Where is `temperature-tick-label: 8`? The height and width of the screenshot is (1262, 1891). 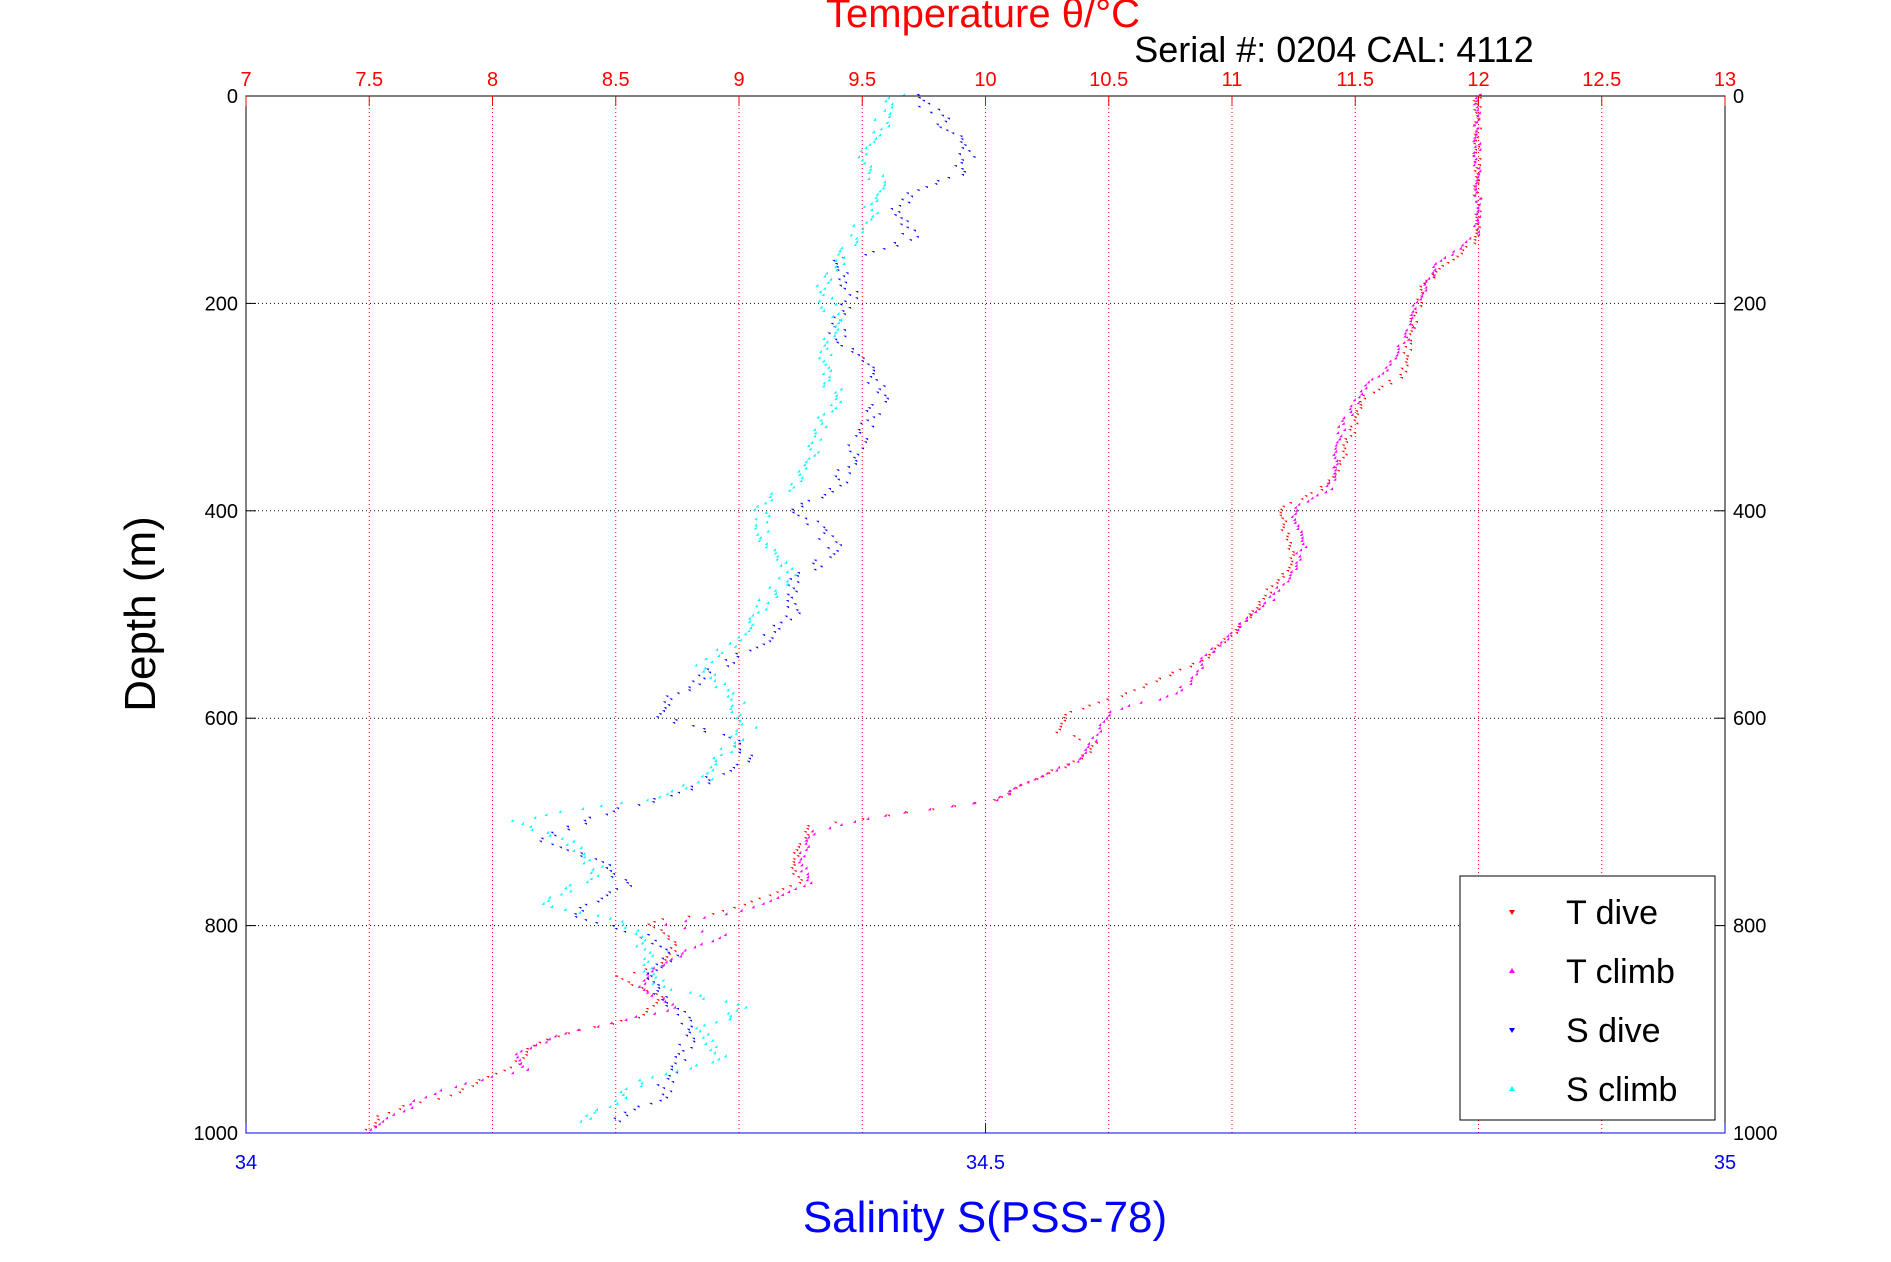 temperature-tick-label: 8 is located at coordinates (492, 80).